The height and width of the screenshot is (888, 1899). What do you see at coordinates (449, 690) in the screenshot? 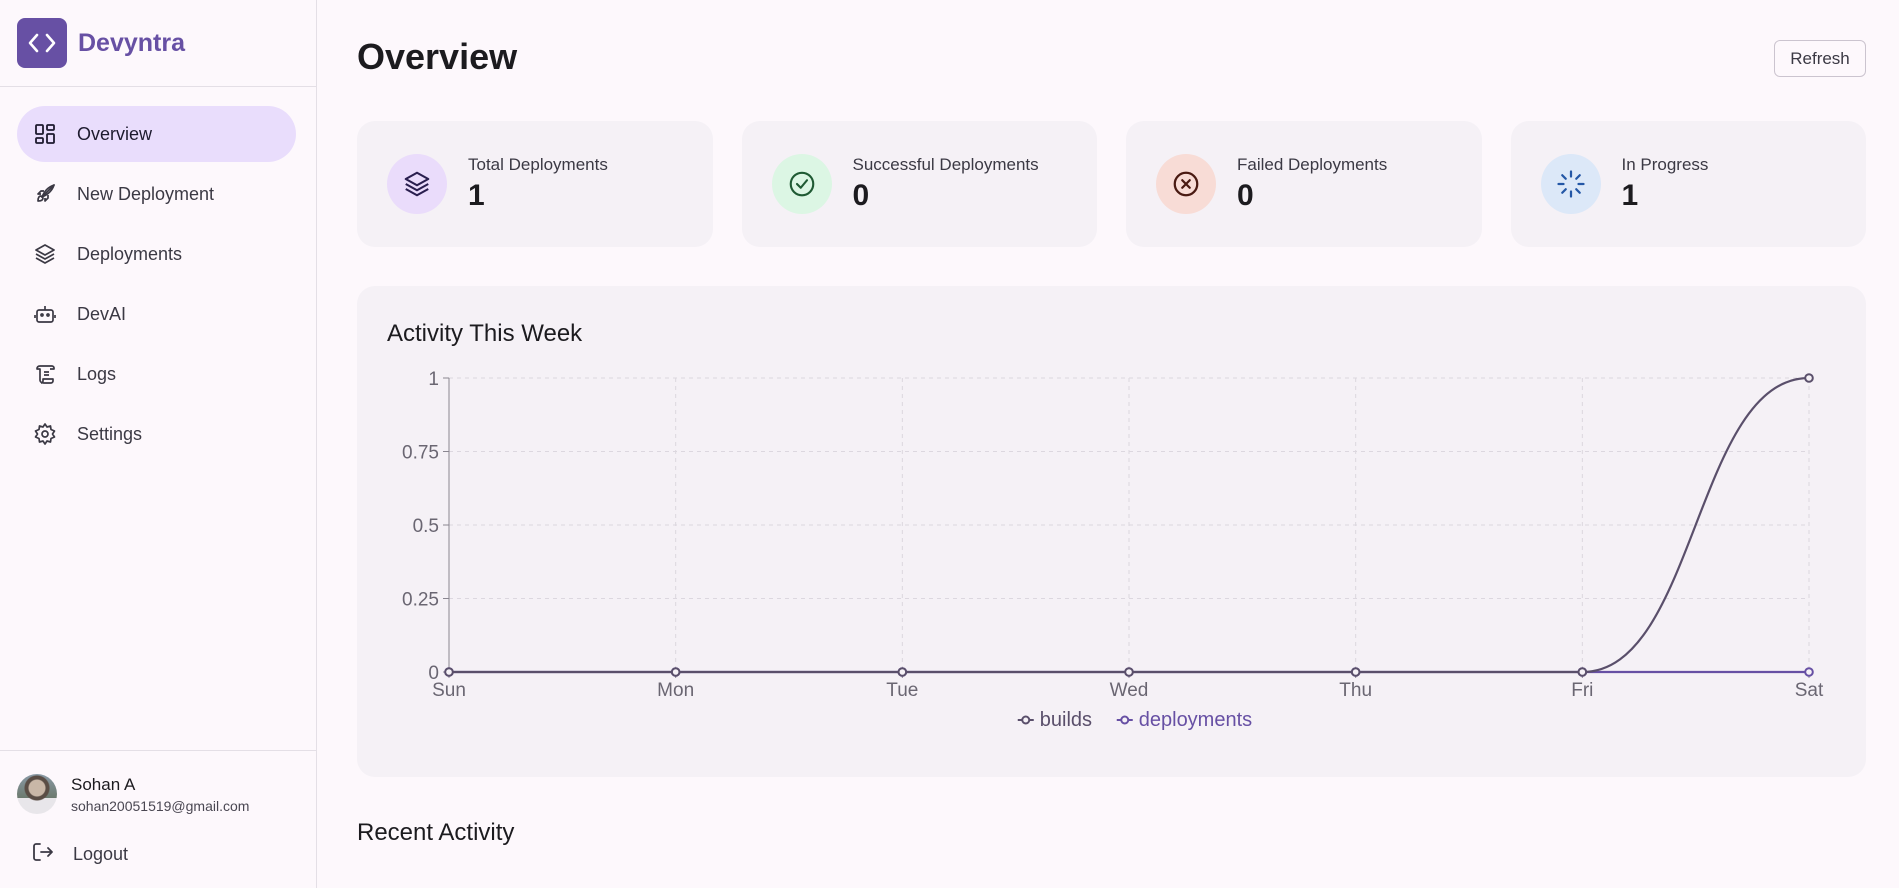
I see `x-tick-label: Sun` at bounding box center [449, 690].